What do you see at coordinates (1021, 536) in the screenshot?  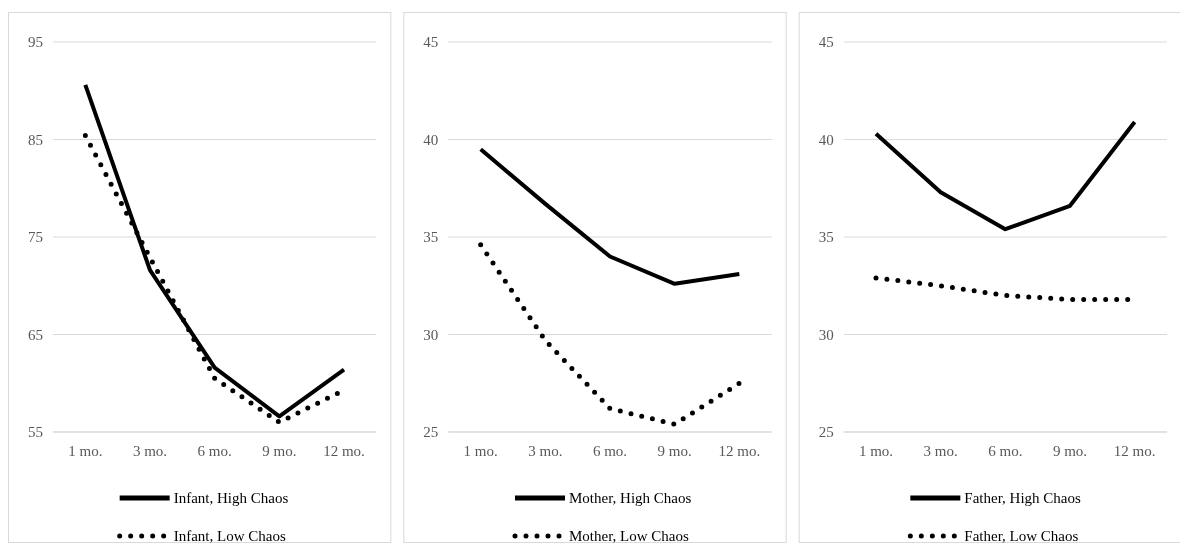 I see `legend-label: Father, Low Chaos` at bounding box center [1021, 536].